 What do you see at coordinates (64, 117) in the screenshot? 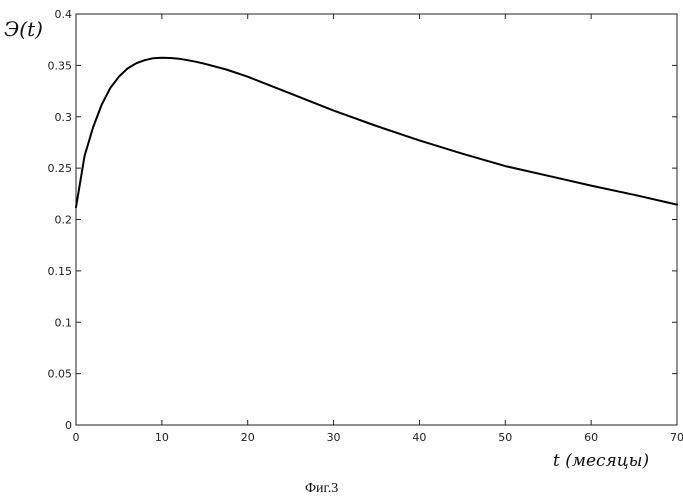
I see `y-tick-label: 0.3` at bounding box center [64, 117].